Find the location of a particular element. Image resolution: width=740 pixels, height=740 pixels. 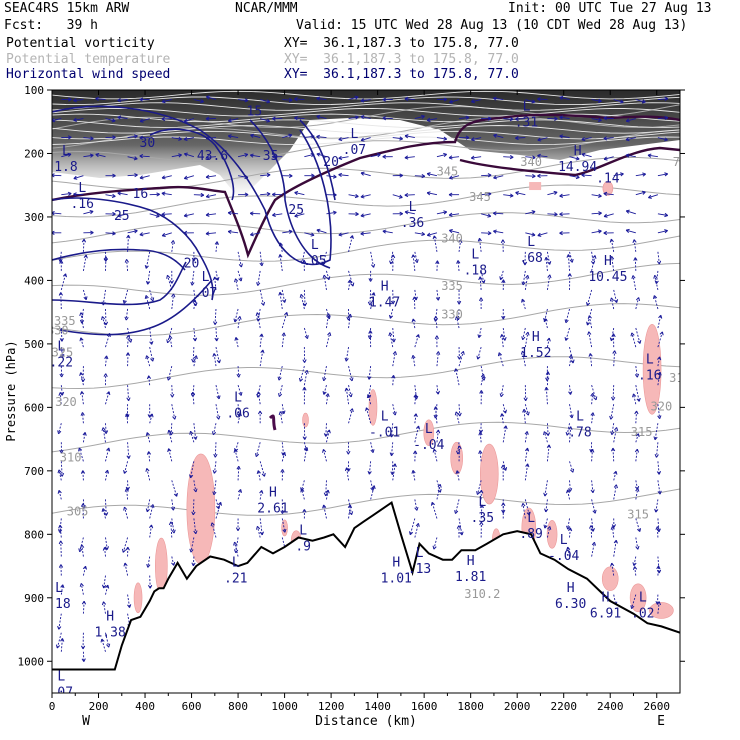

extremum-value: 2.61 is located at coordinates (272, 509).